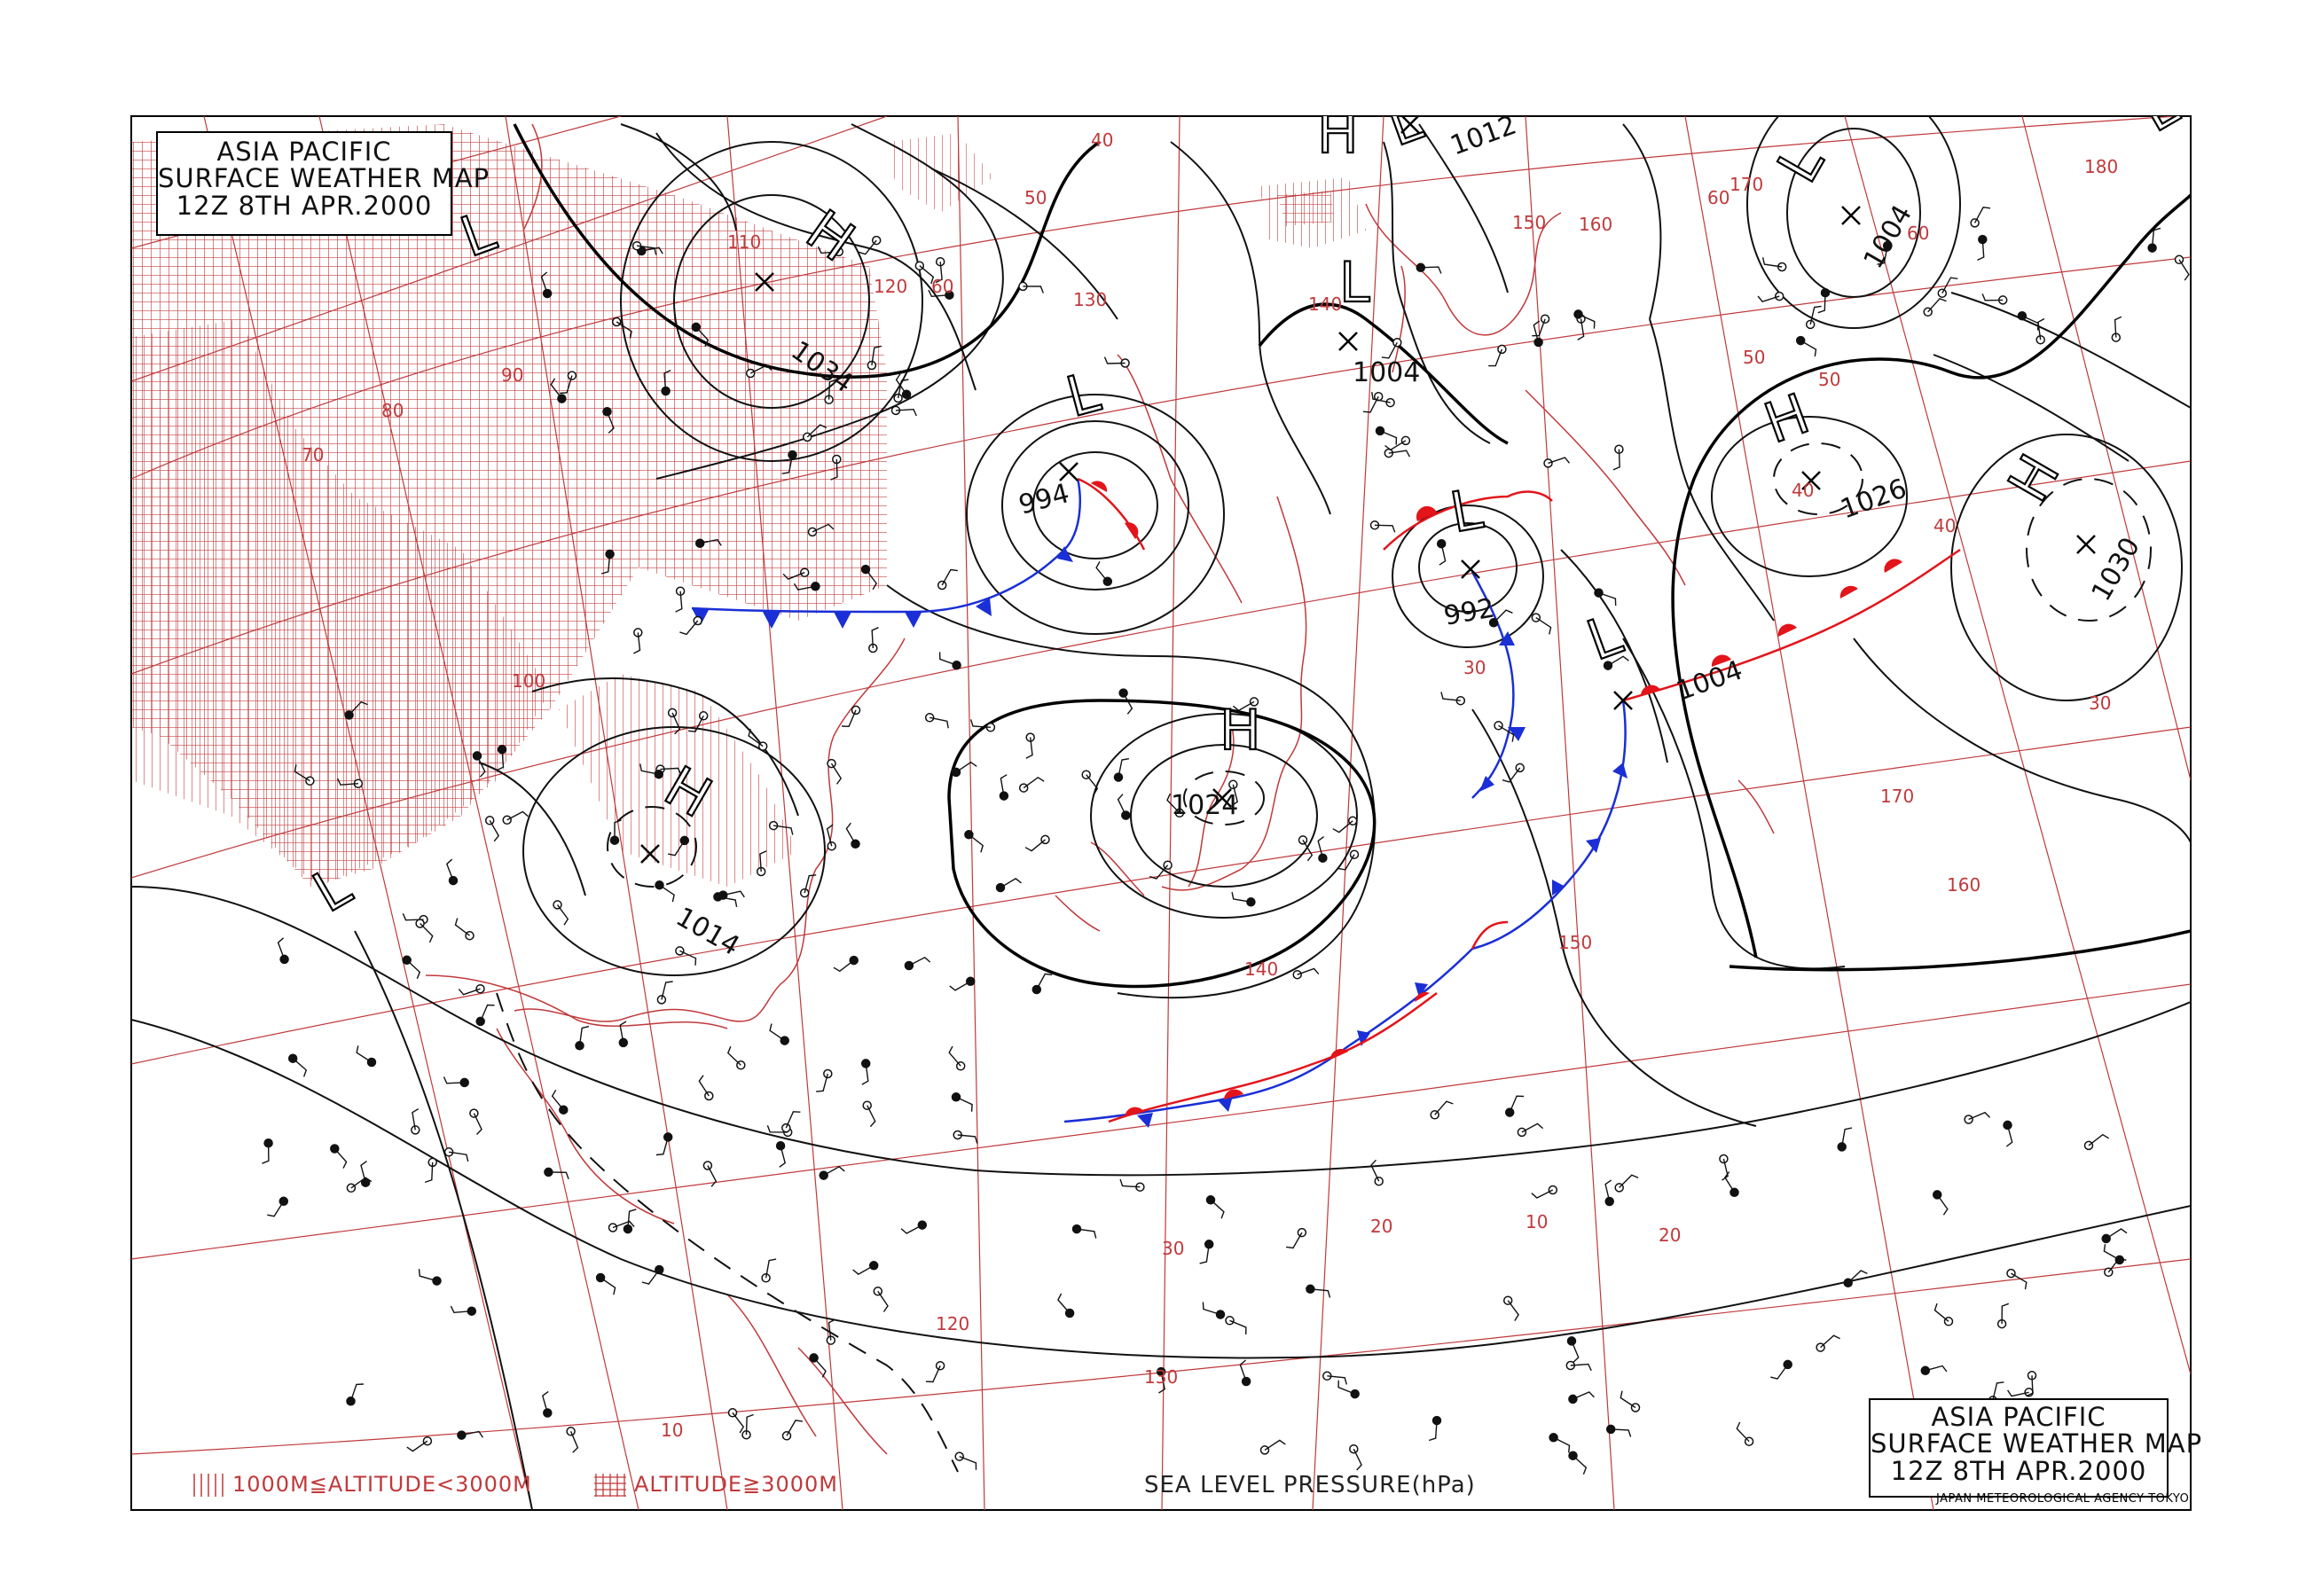  What do you see at coordinates (2100, 703) in the screenshot?
I see `latitude-label: 30` at bounding box center [2100, 703].